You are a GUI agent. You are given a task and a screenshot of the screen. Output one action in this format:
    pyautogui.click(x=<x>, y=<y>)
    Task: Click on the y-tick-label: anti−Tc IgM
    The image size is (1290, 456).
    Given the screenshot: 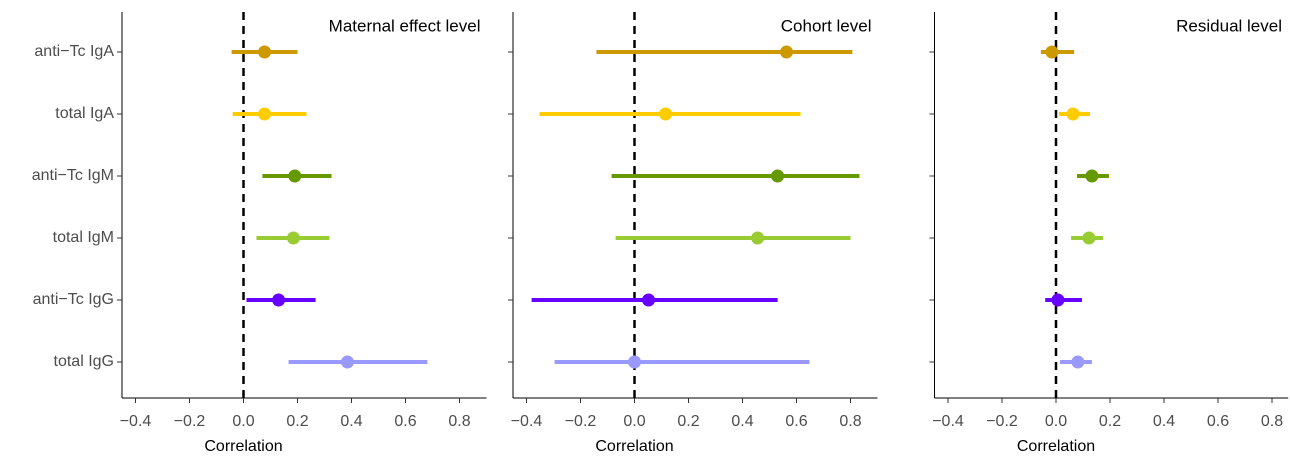 What is the action you would take?
    pyautogui.click(x=73, y=175)
    